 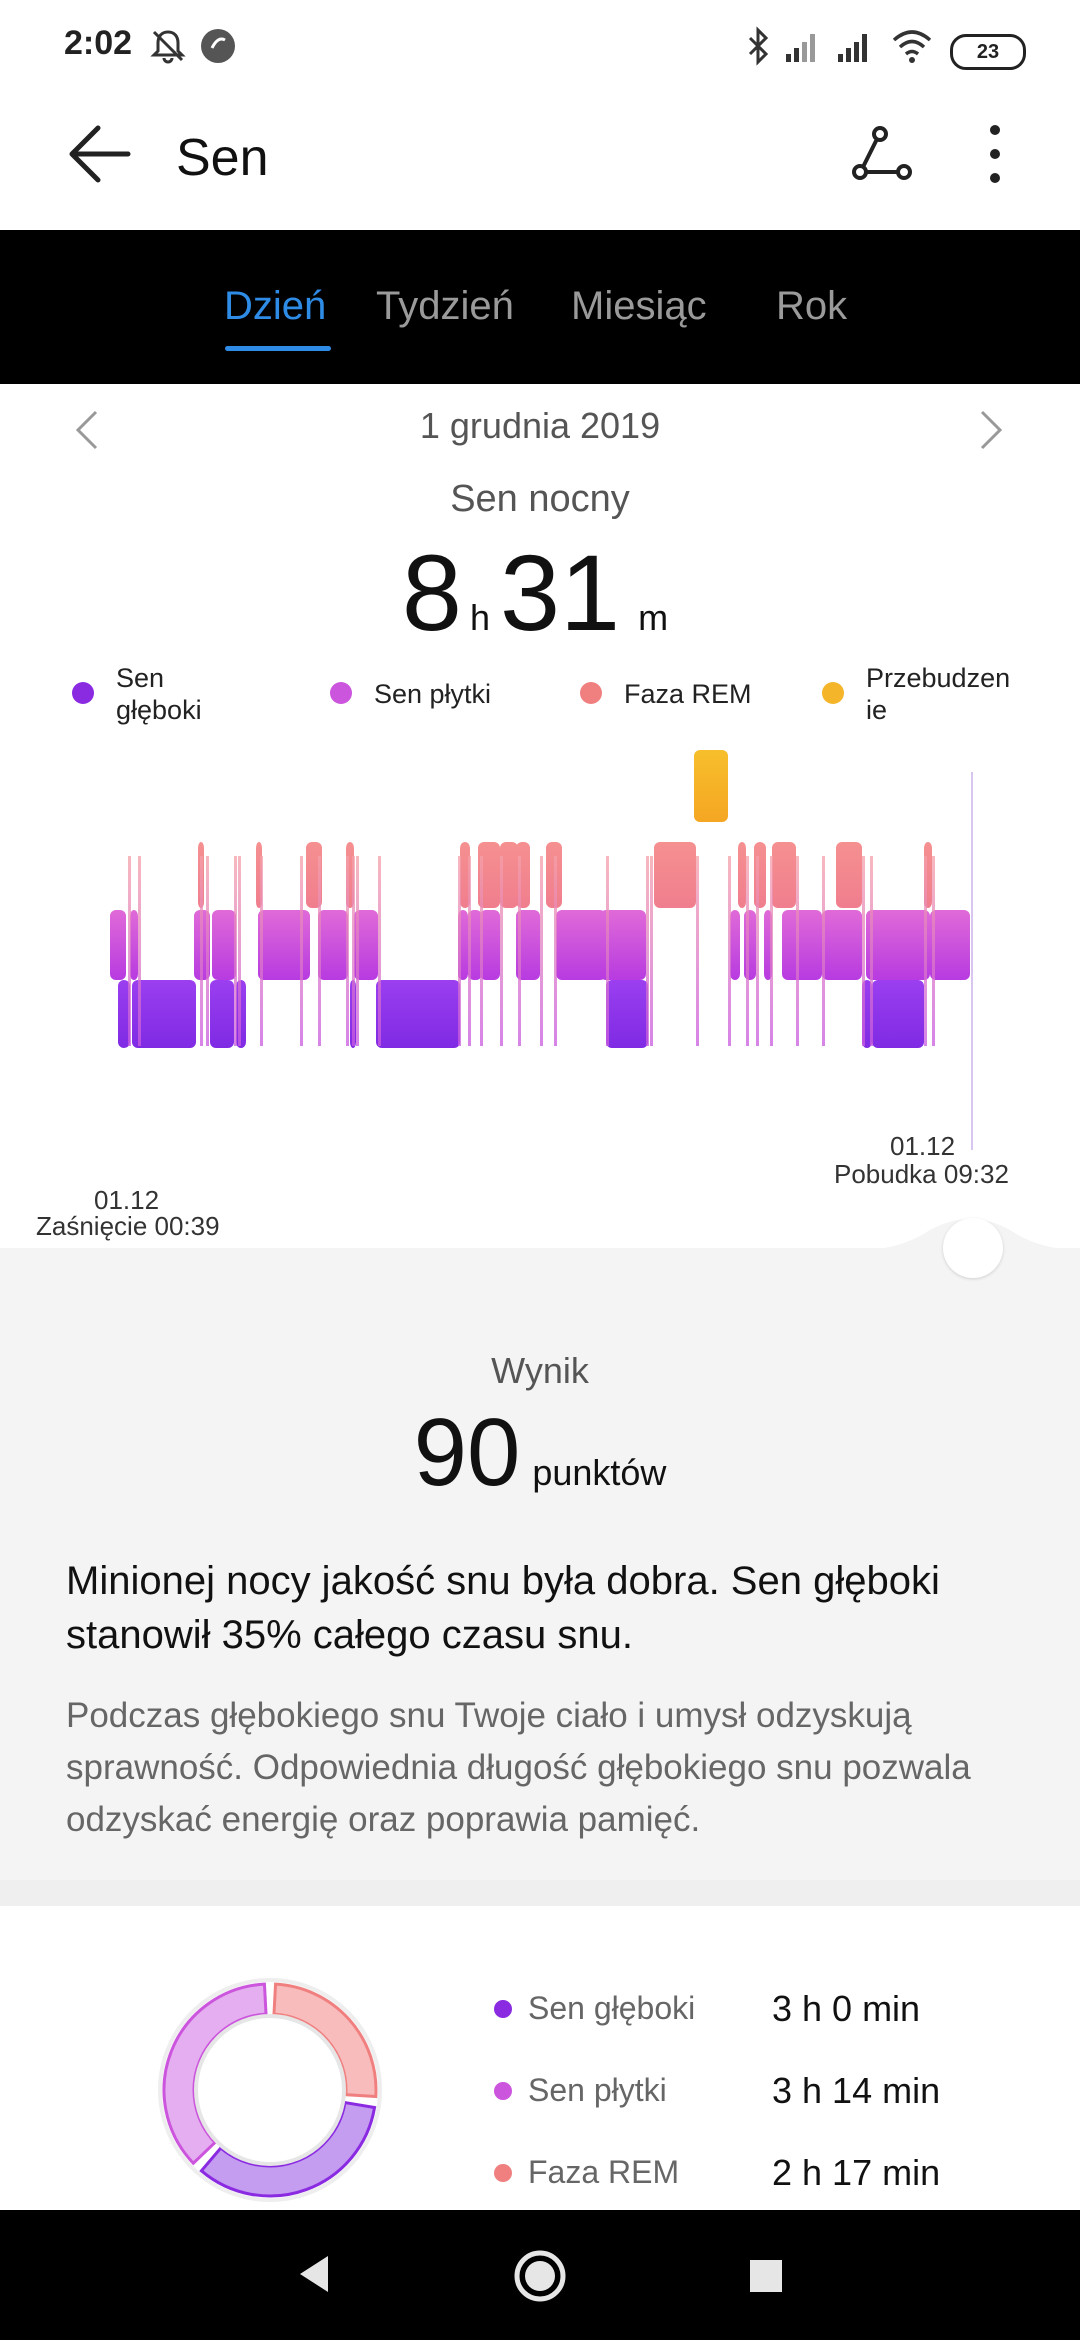 What do you see at coordinates (688, 694) in the screenshot?
I see `legend-rem: Faza REM` at bounding box center [688, 694].